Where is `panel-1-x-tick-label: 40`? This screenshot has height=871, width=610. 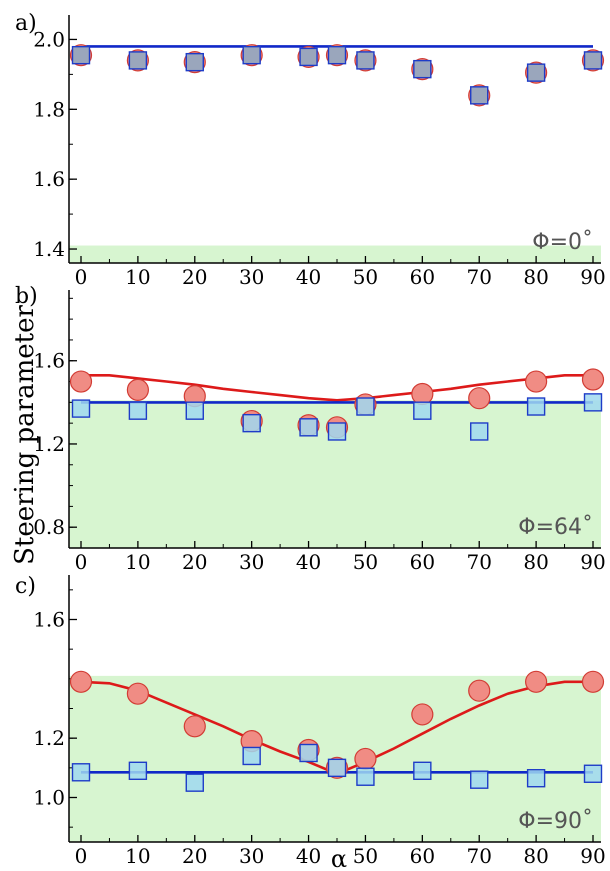
panel-1-x-tick-label: 40 is located at coordinates (308, 277).